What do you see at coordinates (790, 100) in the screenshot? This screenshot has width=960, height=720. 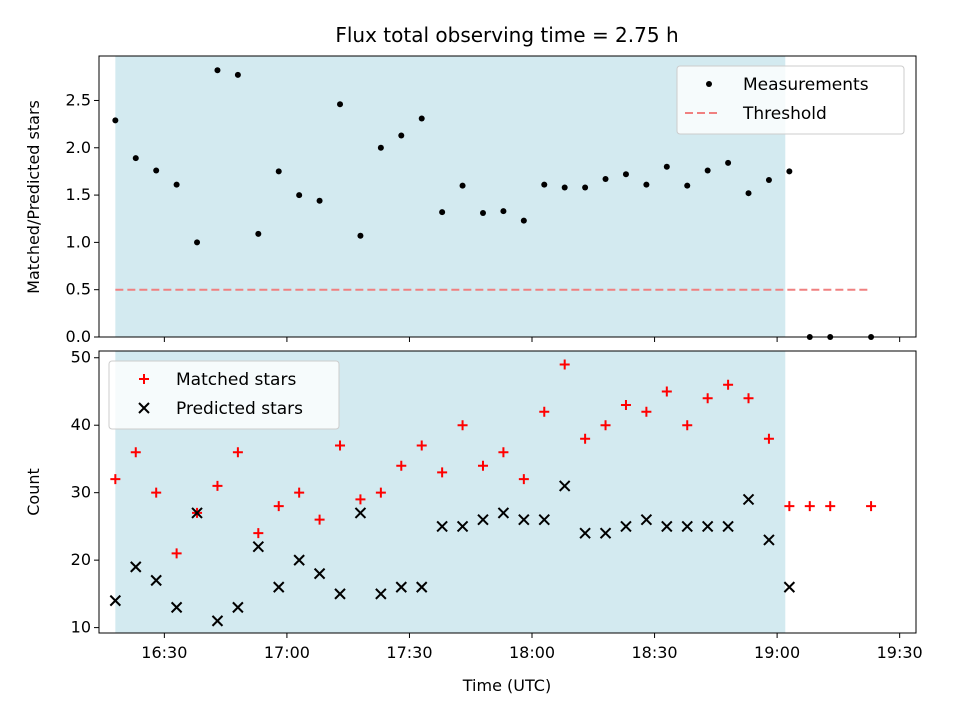 I see `legend-box` at bounding box center [790, 100].